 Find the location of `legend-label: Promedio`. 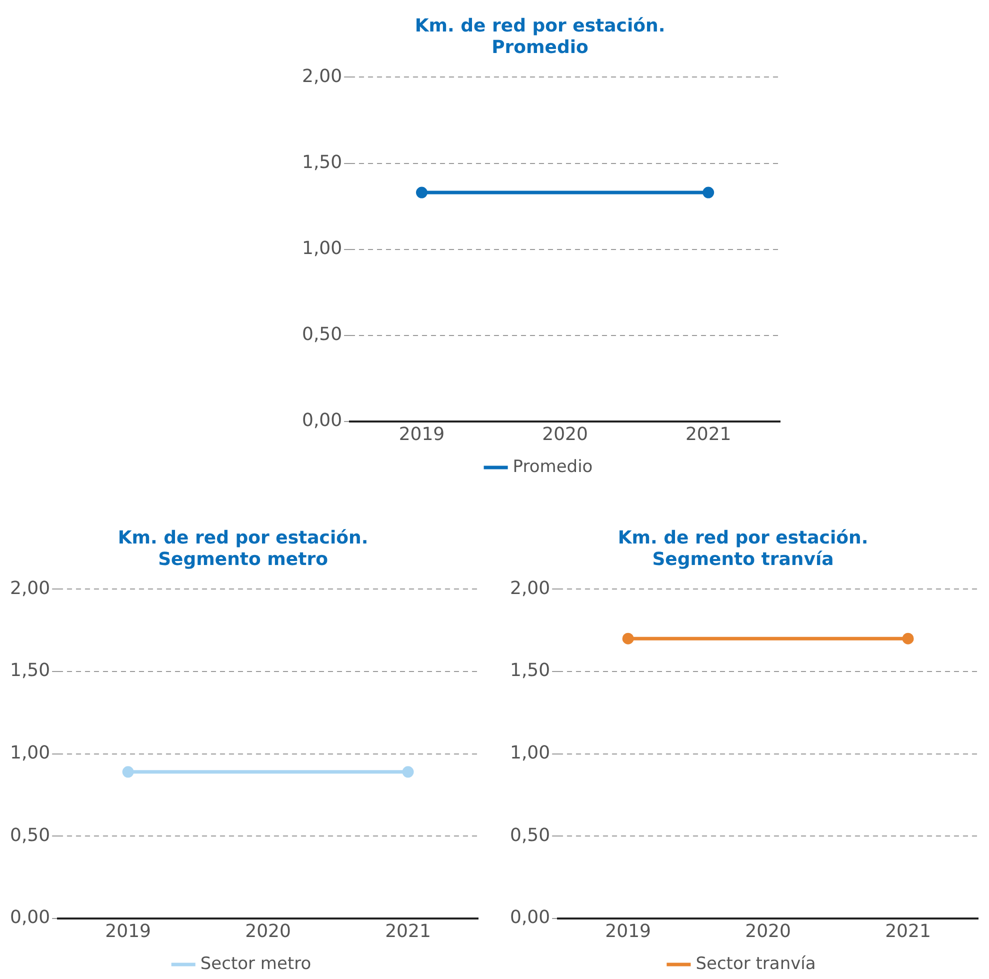

legend-label: Promedio is located at coordinates (552, 466).